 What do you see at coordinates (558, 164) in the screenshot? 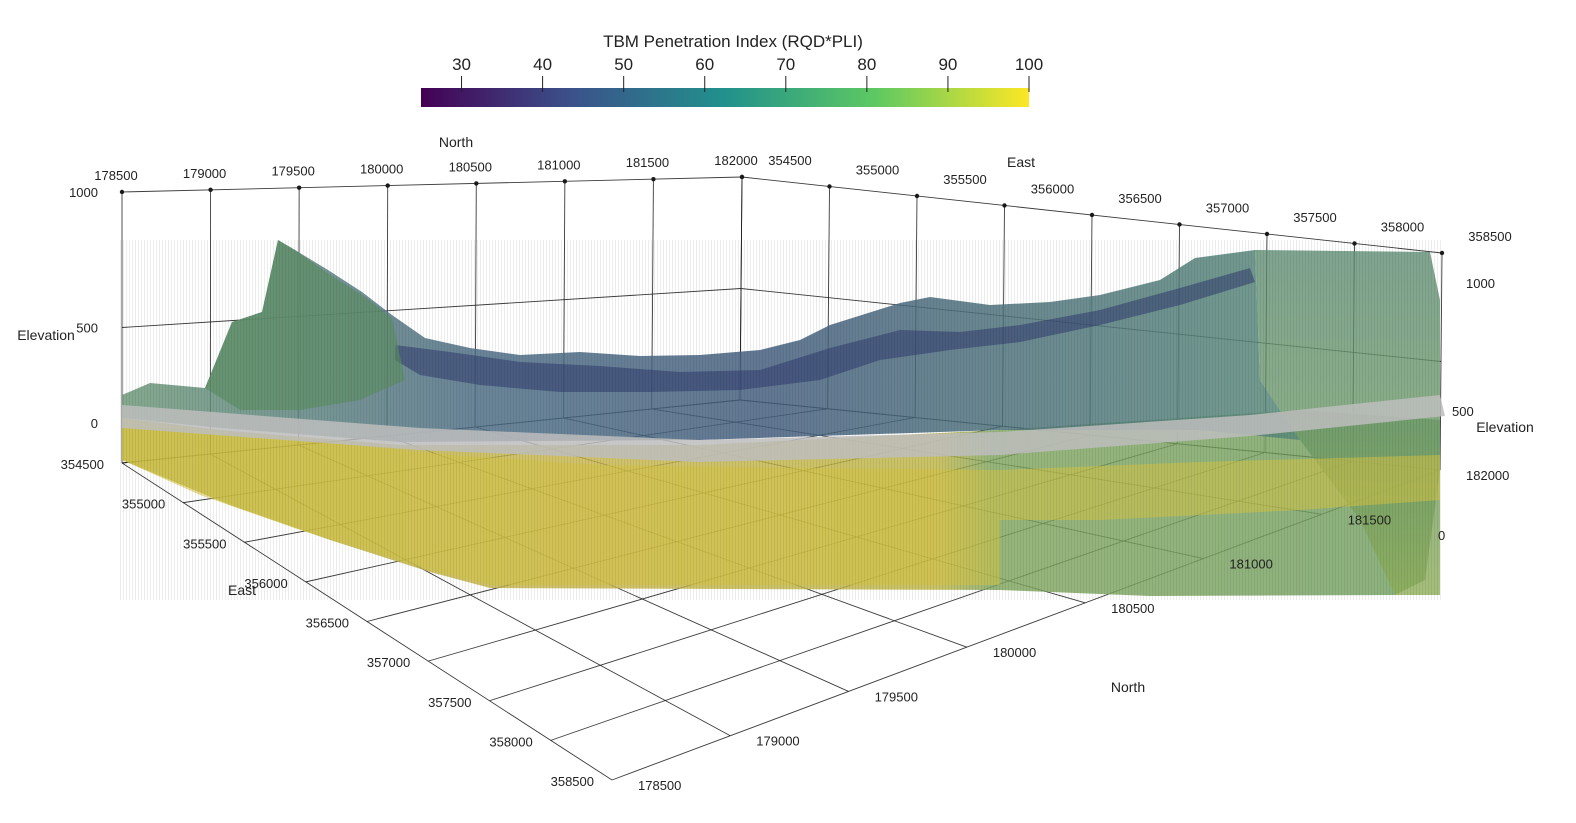
I see `top-north-tick: 181000` at bounding box center [558, 164].